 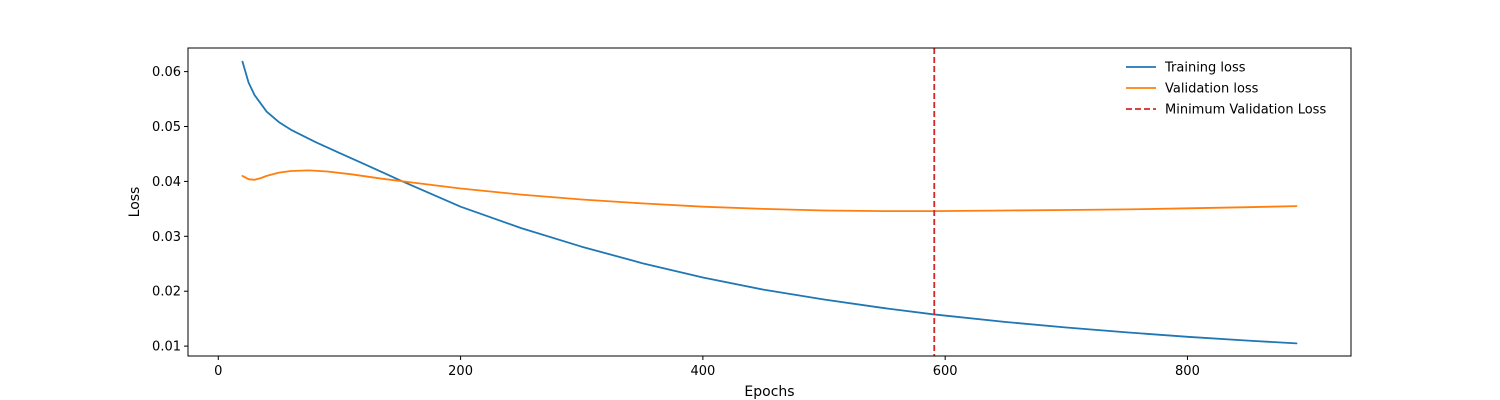 I want to click on y-axis-ticks: 0.01 0.02 0.03 0.04 0.05 0.06, so click(x=170, y=210).